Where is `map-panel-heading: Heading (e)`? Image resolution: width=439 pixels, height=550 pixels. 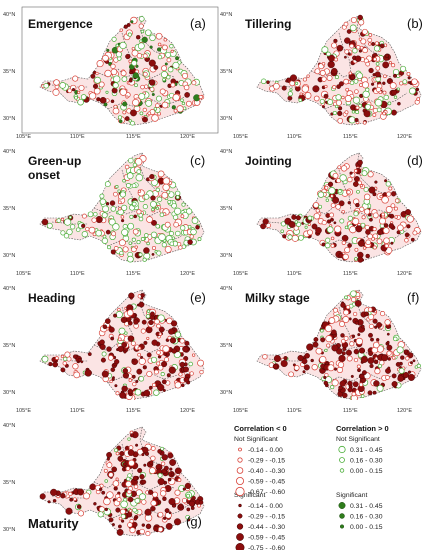
map-panel-heading: Heading (e) is located at coordinates (117, 344).